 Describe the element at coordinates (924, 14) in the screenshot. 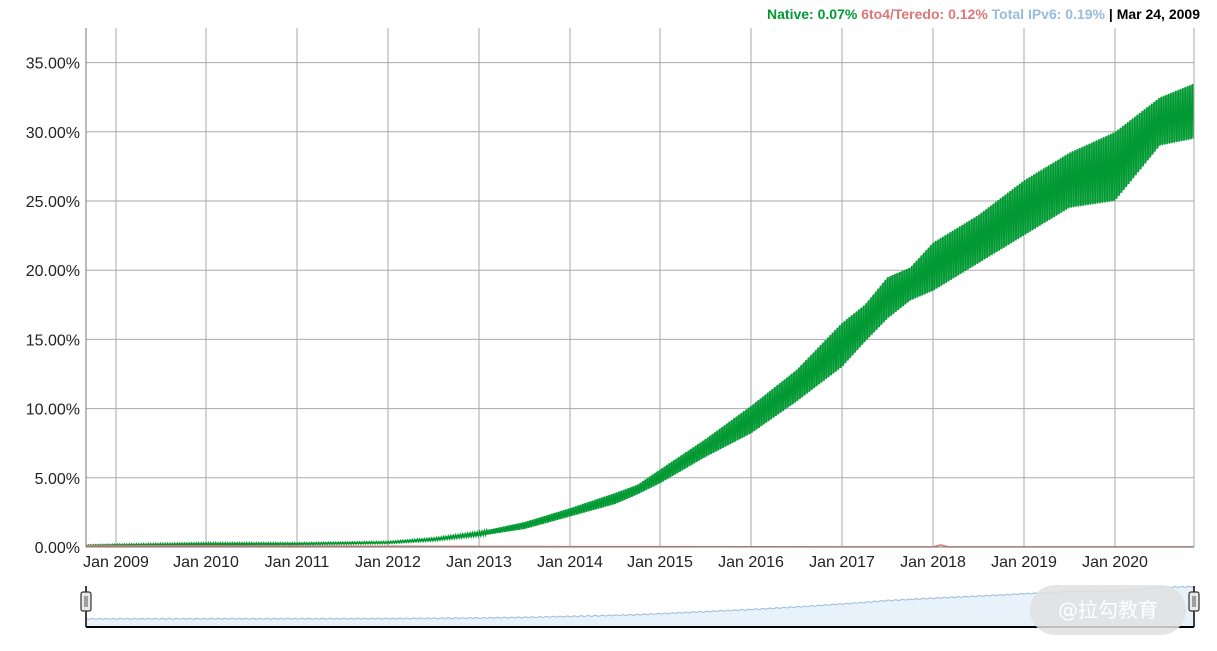

I see `legend-6to4: 6to4/Teredo: 0.12%` at that location.